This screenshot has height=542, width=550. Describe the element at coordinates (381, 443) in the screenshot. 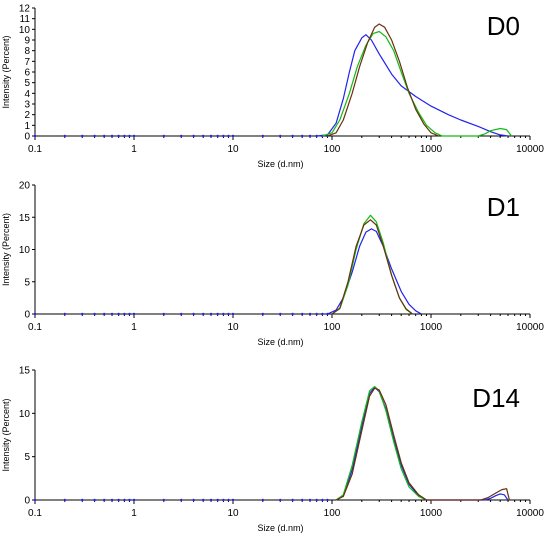

I see `series-line-run2` at that location.